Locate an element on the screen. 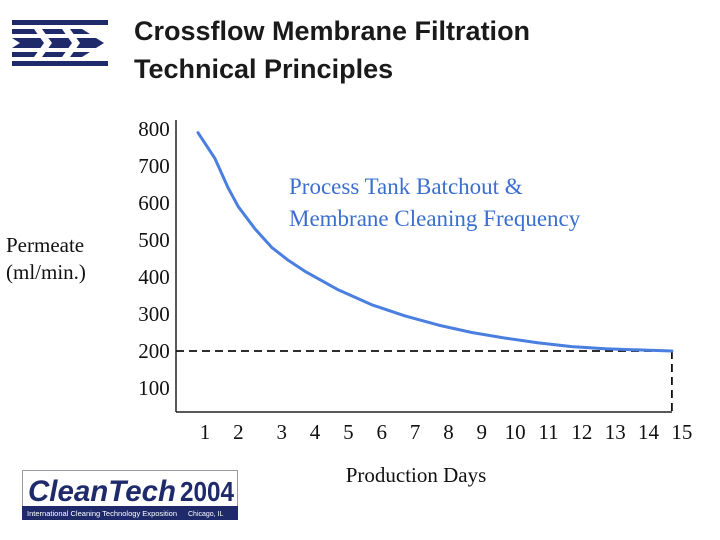  y-tick-label: 800 is located at coordinates (154, 129).